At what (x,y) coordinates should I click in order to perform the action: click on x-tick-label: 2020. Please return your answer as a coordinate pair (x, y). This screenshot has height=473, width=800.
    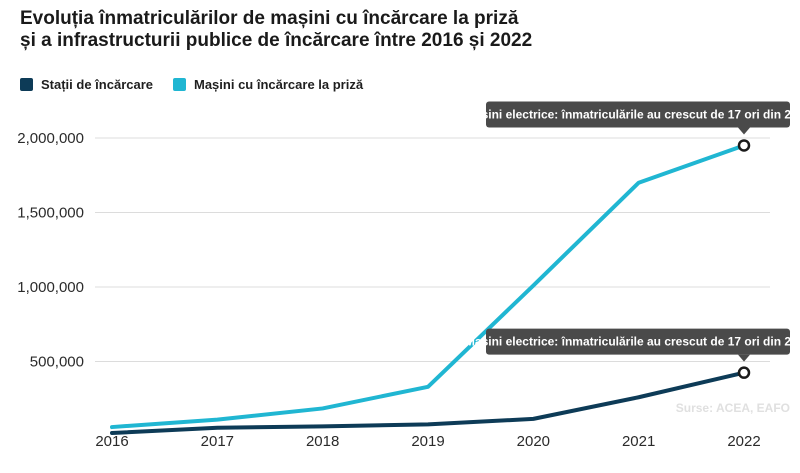
    Looking at the image, I should click on (533, 441).